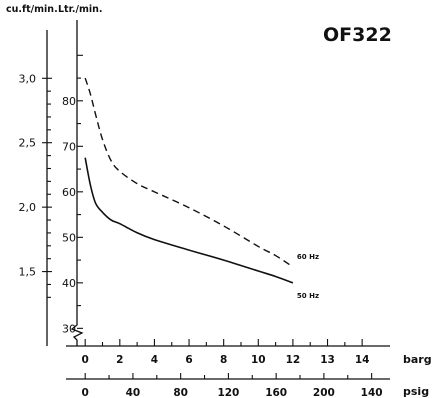  Describe the element at coordinates (85, 360) in the screenshot. I see `barg-tick-label: 0` at that location.